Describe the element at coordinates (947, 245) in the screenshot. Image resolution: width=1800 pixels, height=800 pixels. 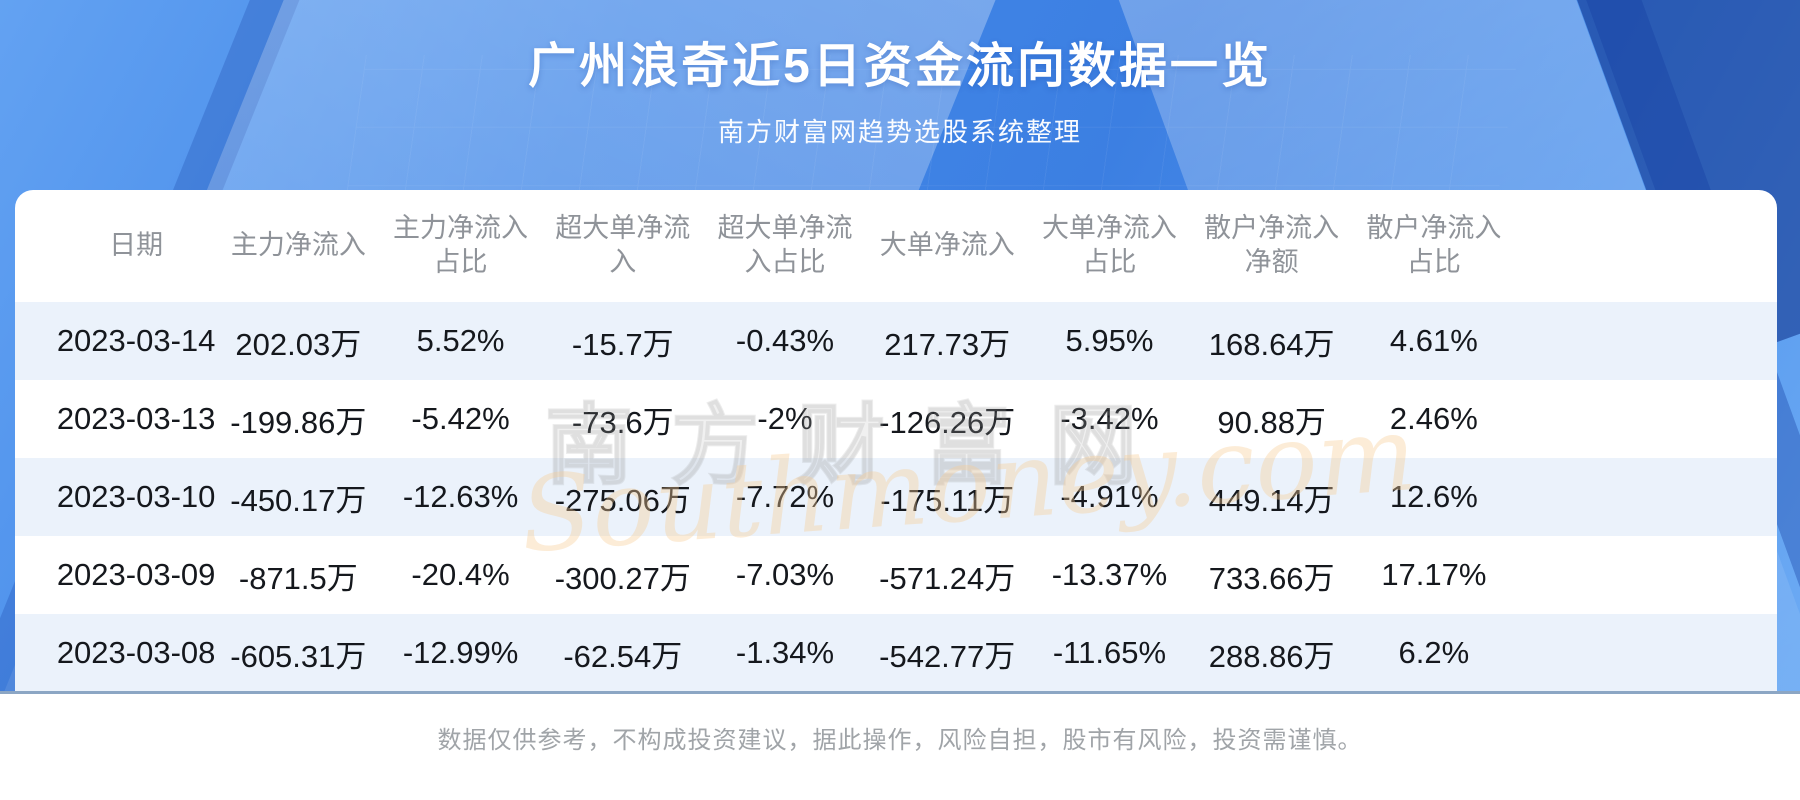
I see `table-header-cell: 大单净流入` at that location.